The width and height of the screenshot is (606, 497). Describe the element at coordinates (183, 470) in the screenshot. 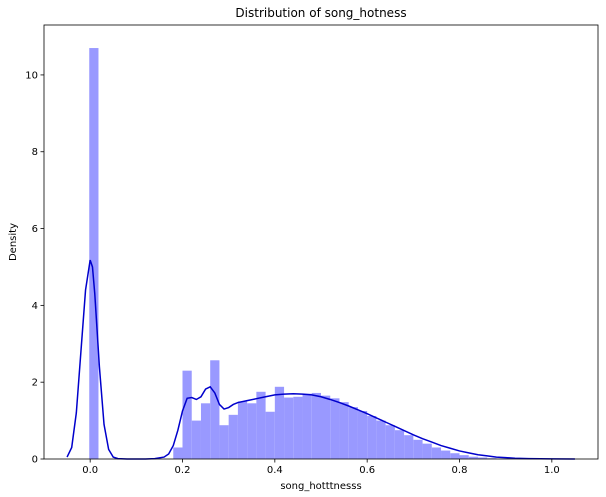

I see `x-tick-label: 0.2` at that location.